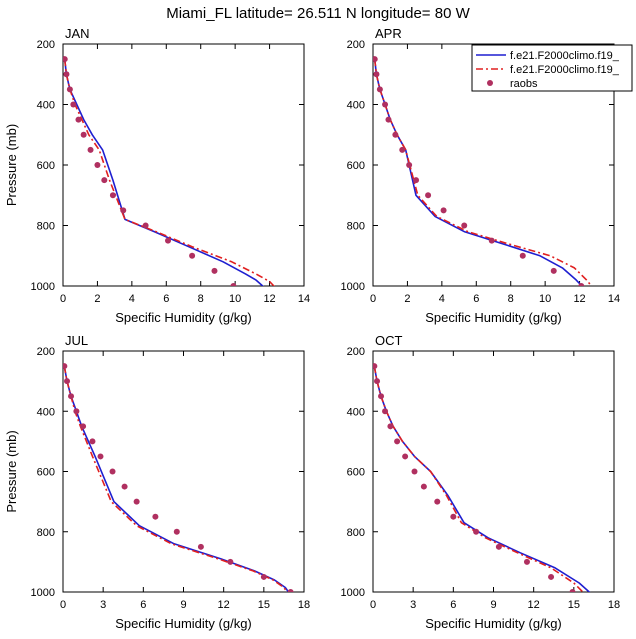  I want to click on panel-apr-series, so click(483, 171).